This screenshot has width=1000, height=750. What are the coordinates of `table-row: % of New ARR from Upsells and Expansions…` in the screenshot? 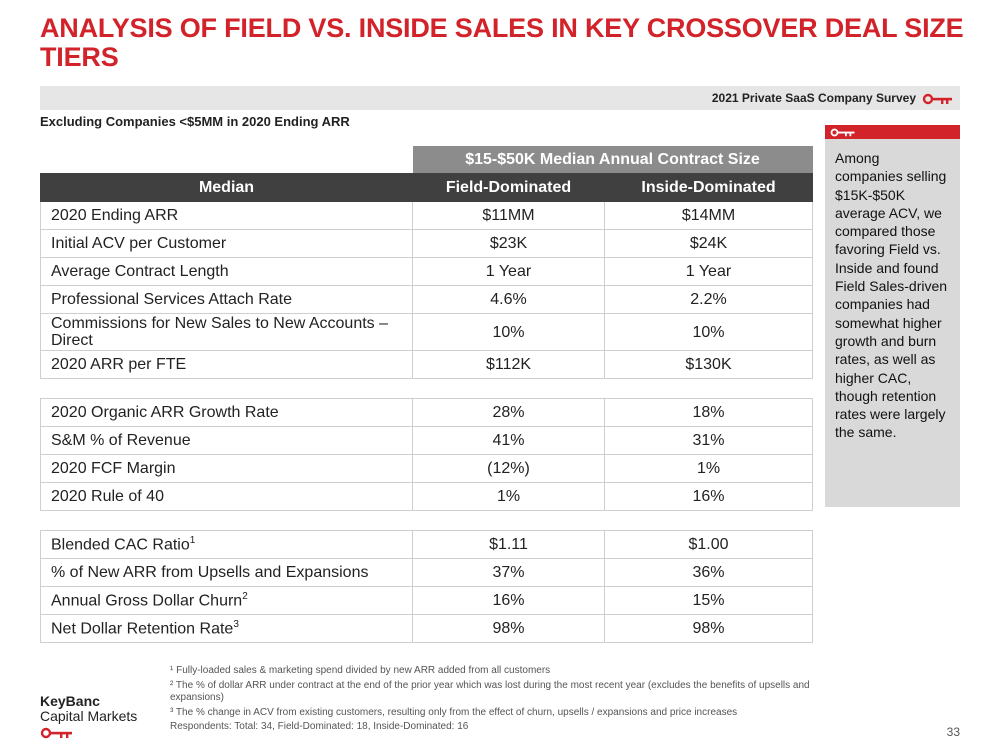 It's located at (426, 572).